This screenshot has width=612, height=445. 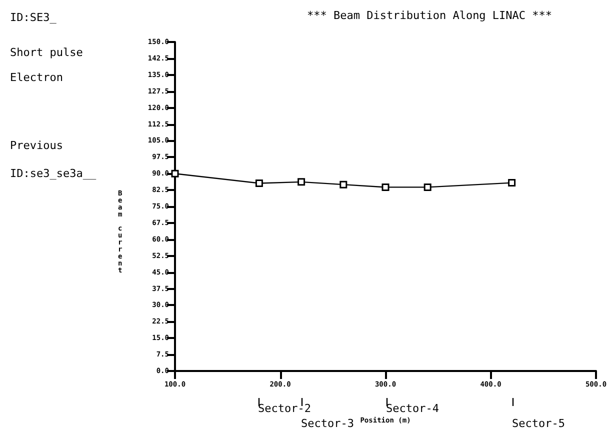 What do you see at coordinates (33, 17) in the screenshot?
I see `text: ID:SE3_` at bounding box center [33, 17].